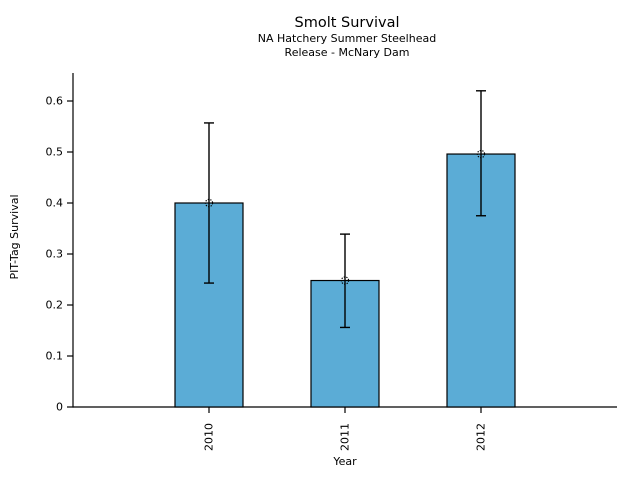  Describe the element at coordinates (347, 52) in the screenshot. I see `chart-subtitle-line2: Release - McNary Dam` at that location.